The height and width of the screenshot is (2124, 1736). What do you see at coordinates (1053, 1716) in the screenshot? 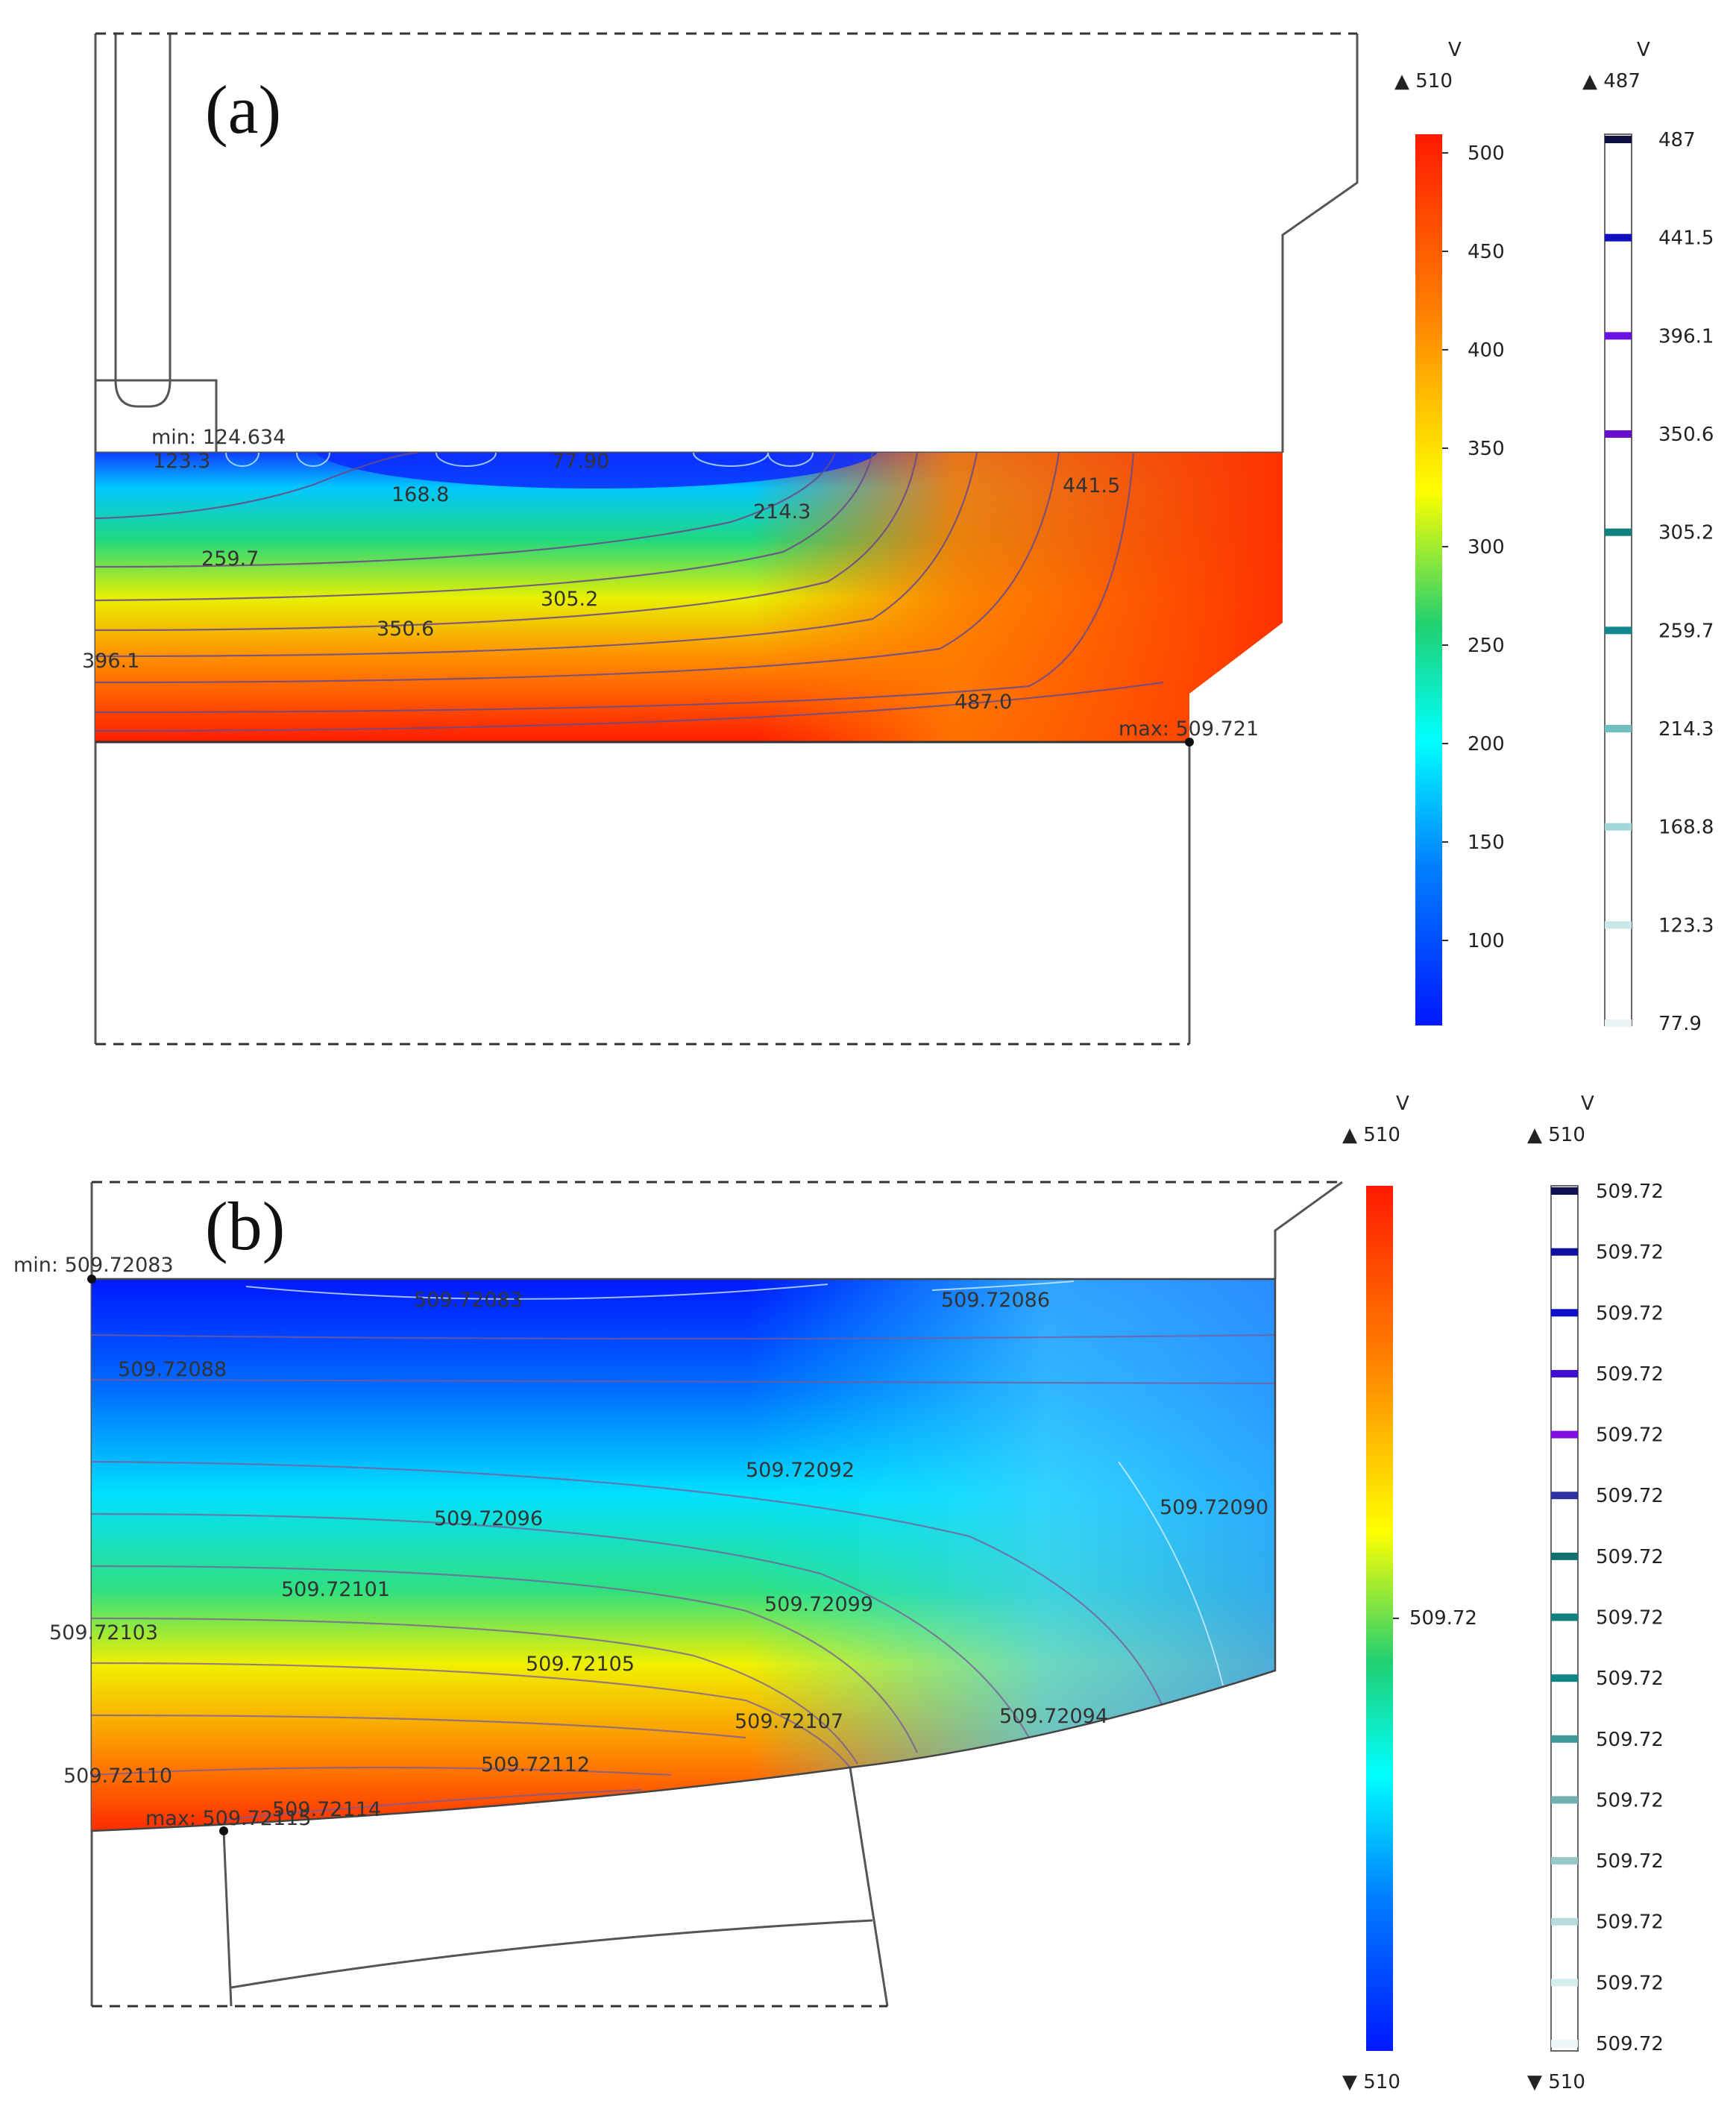
I see `contour-label: 509.72094` at bounding box center [1053, 1716].